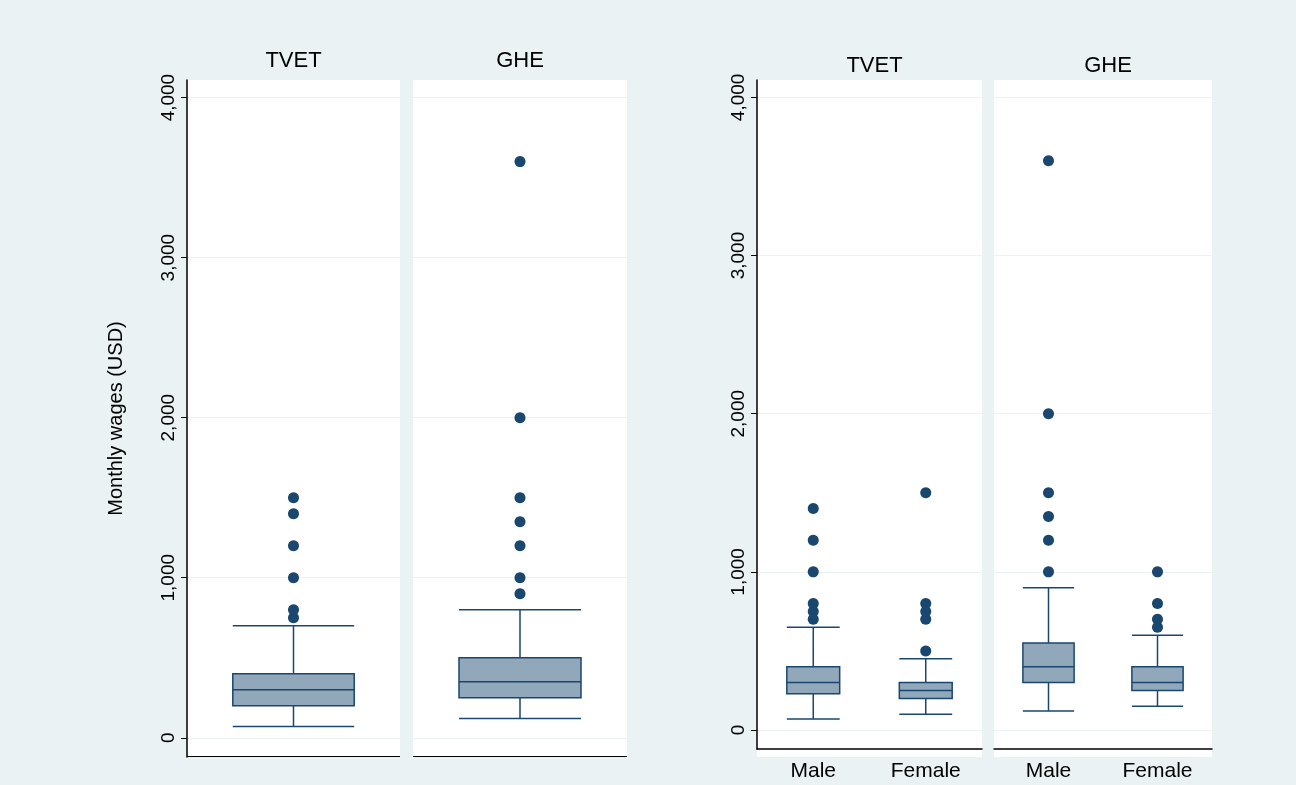  What do you see at coordinates (115, 418) in the screenshot?
I see `y-axis-title: Monthly wages (USD)` at bounding box center [115, 418].